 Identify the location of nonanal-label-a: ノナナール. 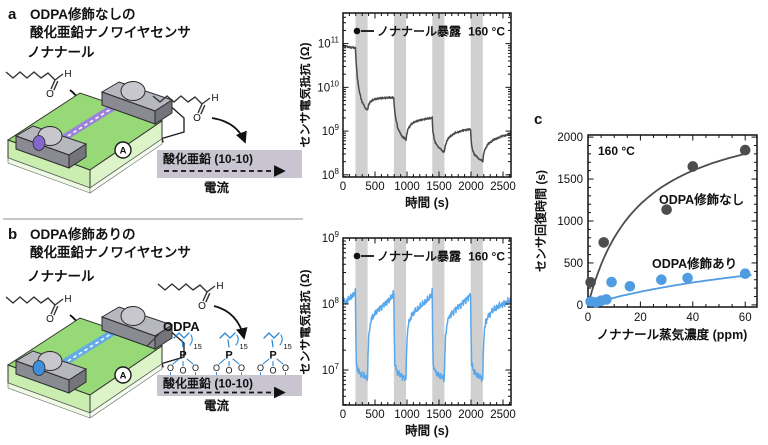
(61, 52).